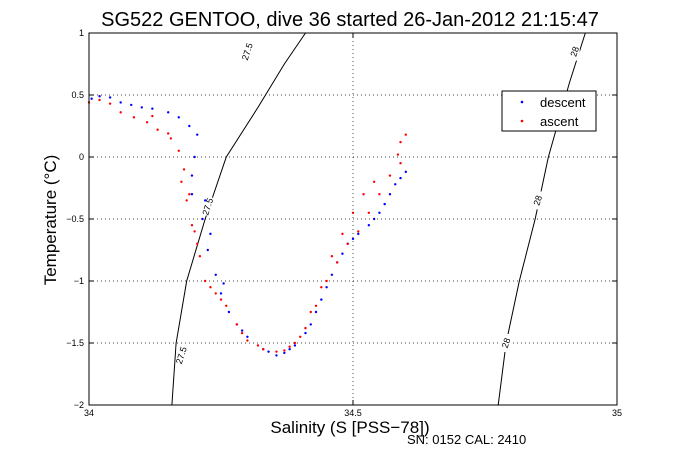  Describe the element at coordinates (75, 343) in the screenshot. I see `y-tick-label: −1.5` at that location.